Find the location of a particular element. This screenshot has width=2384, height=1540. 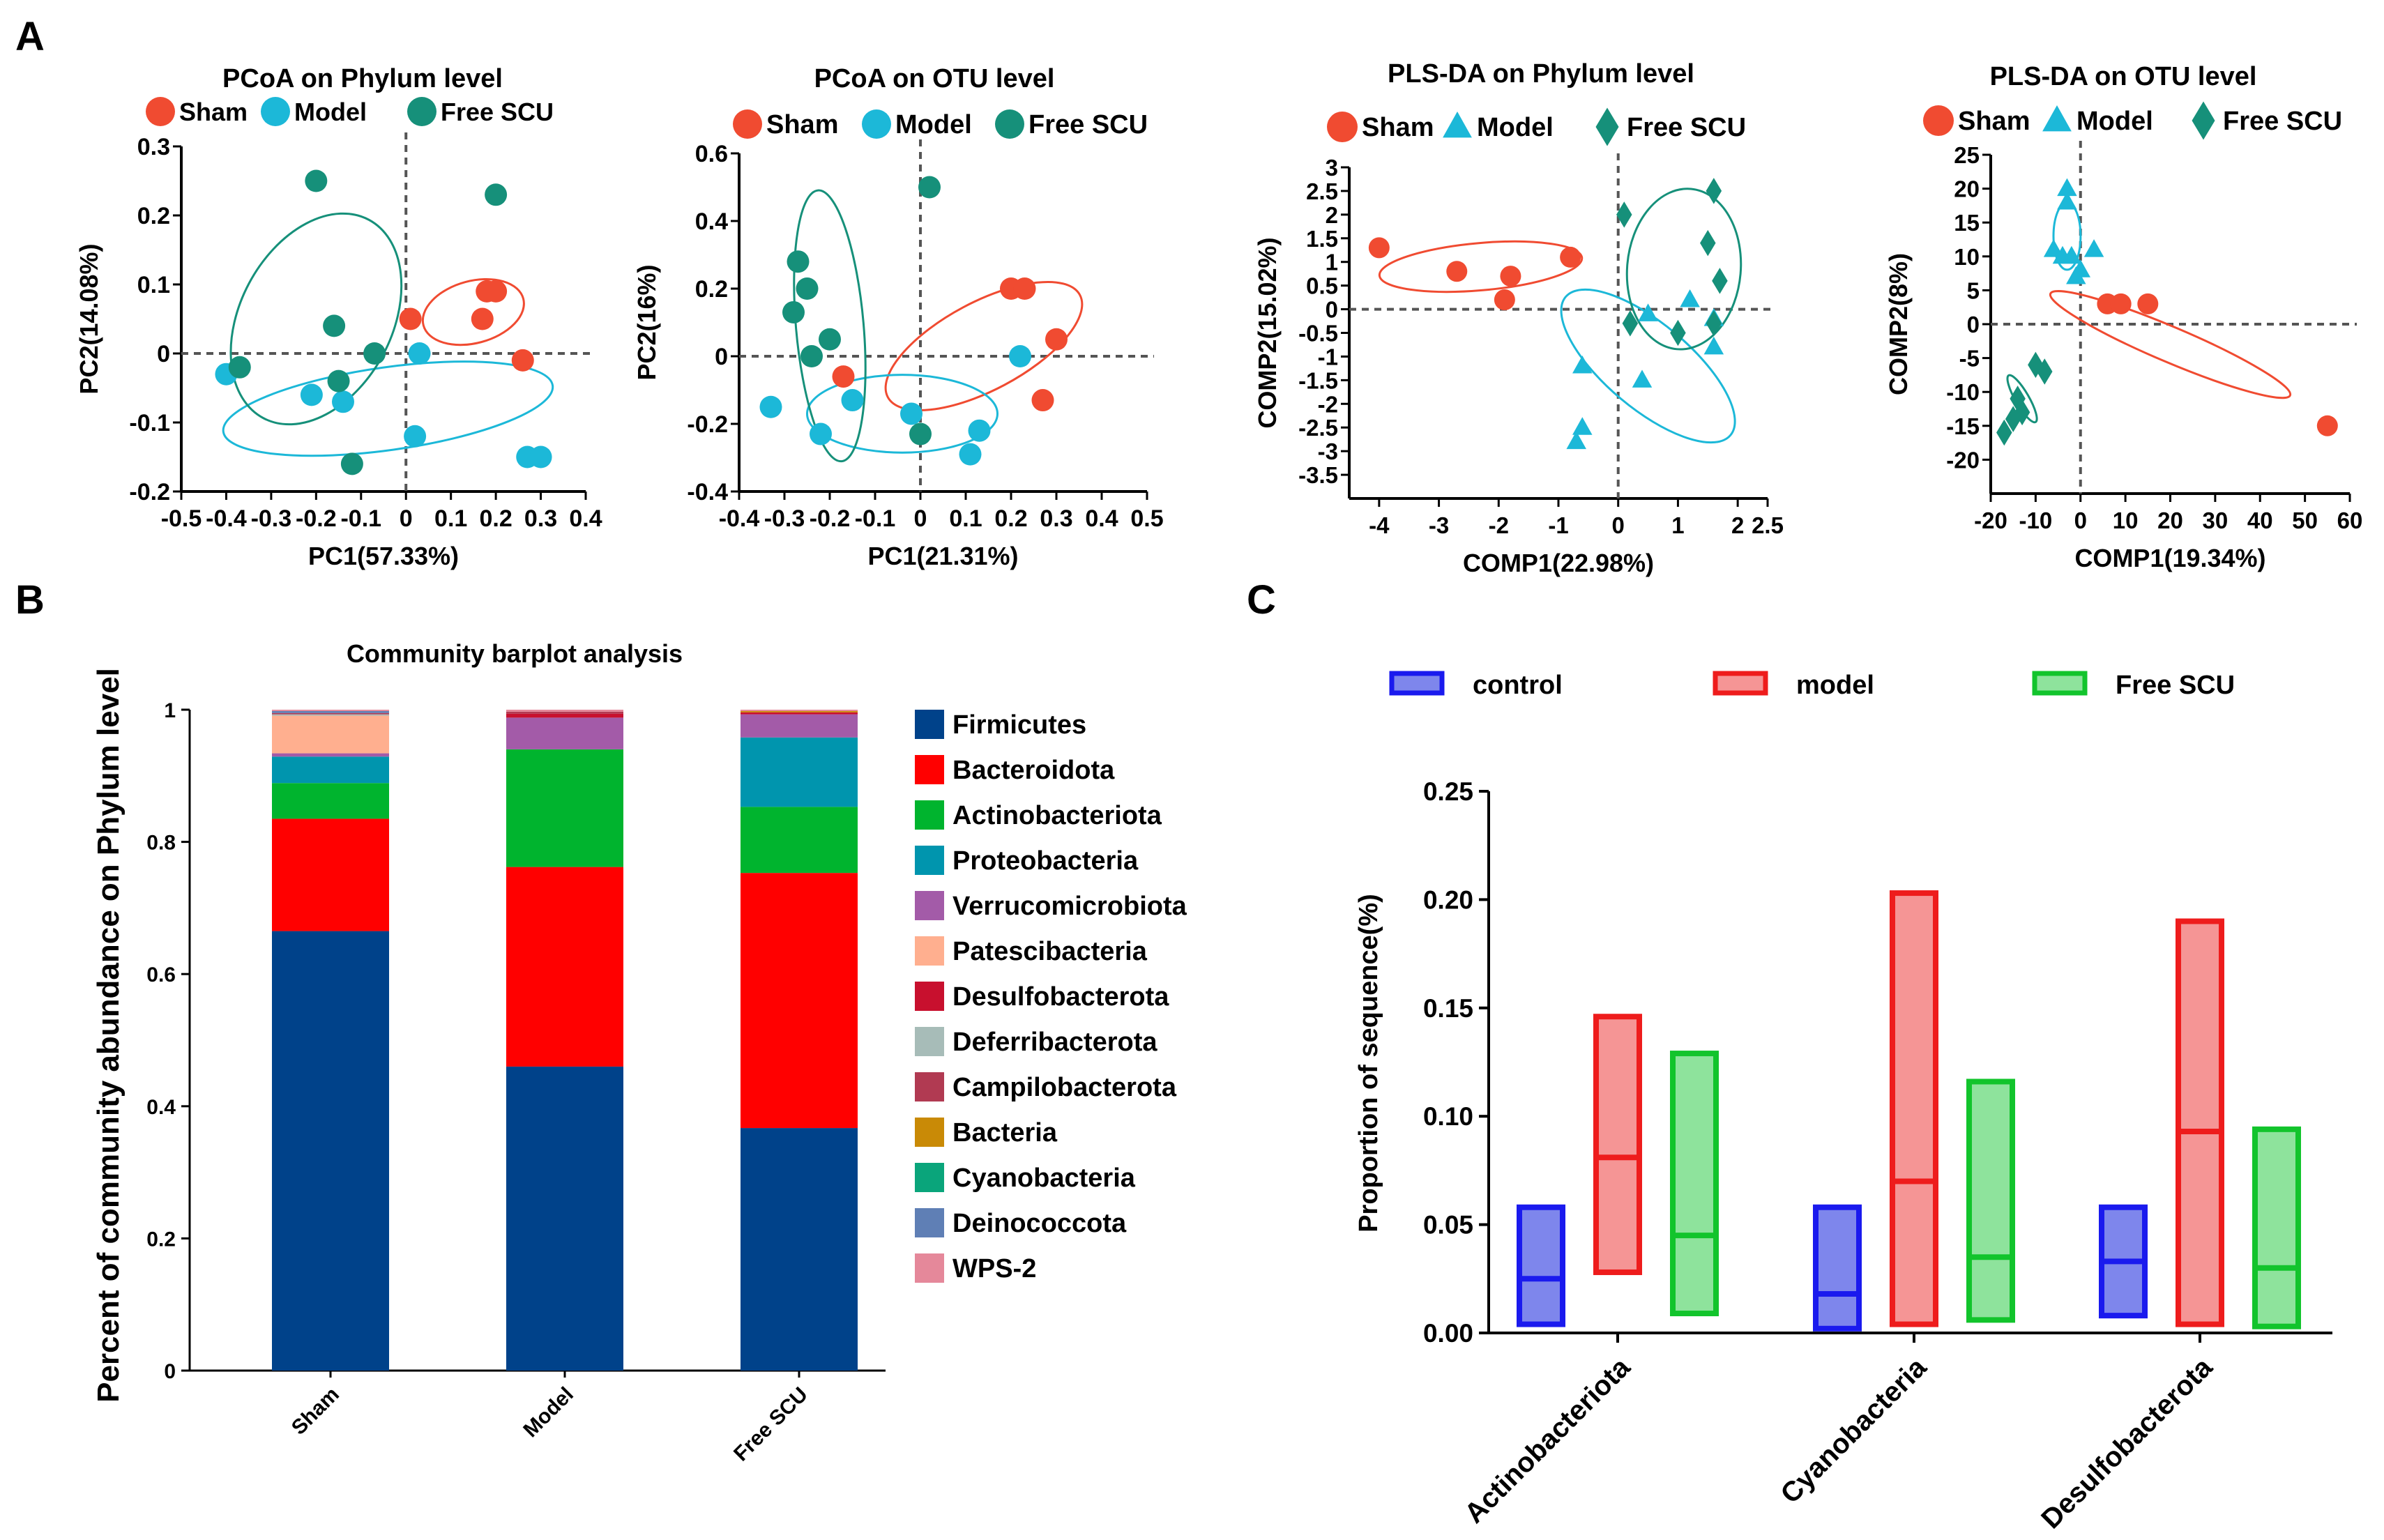

legend-label: Actinobacteriota is located at coordinates (1057, 815).